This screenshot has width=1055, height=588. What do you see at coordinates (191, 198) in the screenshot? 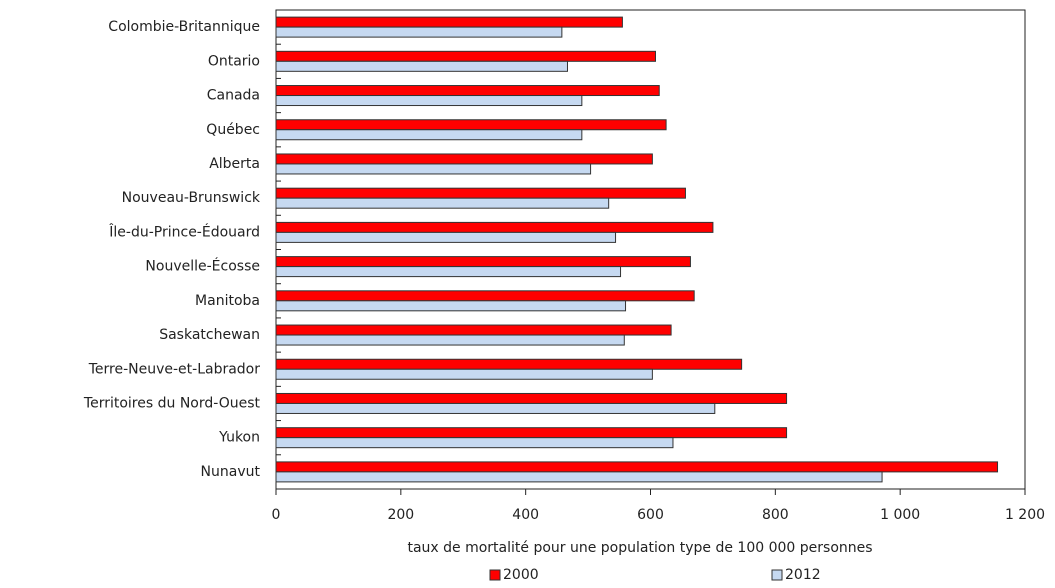
I see `y-tick-label: Nouveau-Brunswick` at bounding box center [191, 198].